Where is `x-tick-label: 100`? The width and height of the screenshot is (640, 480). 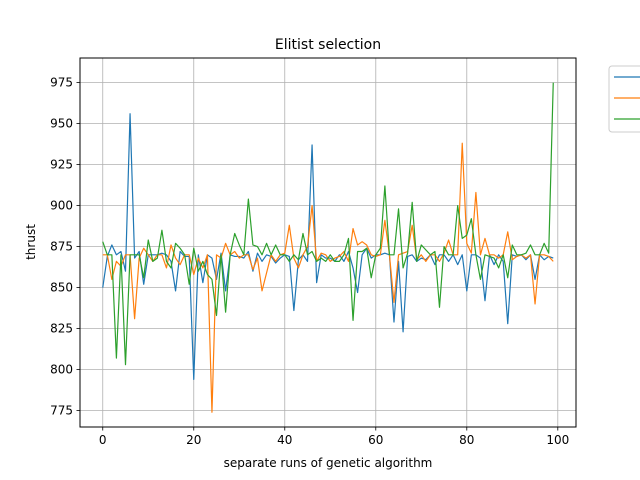 x-tick-label: 100 is located at coordinates (557, 440).